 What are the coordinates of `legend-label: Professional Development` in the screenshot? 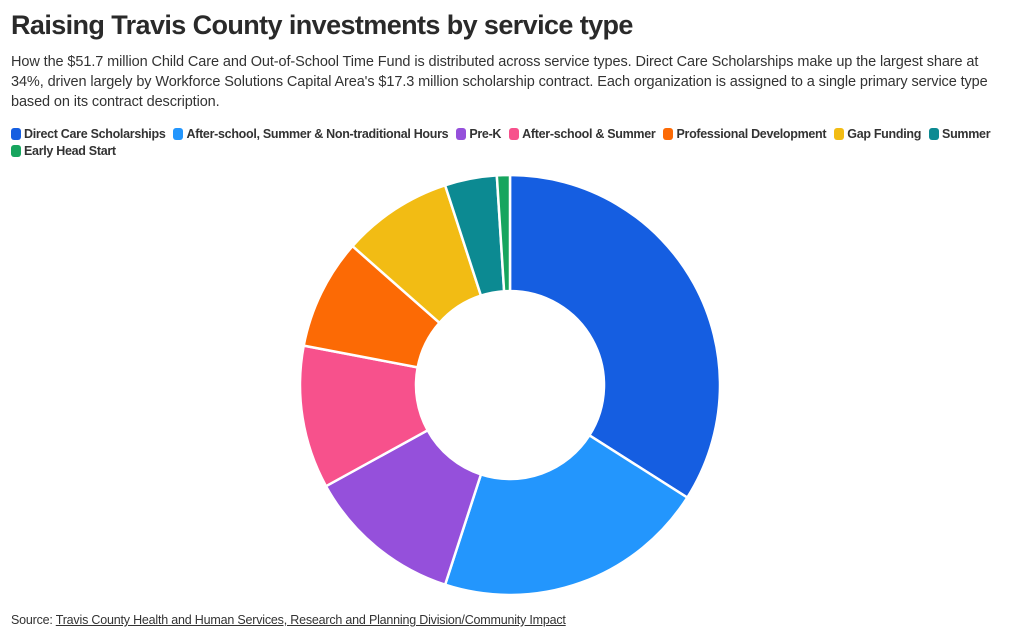 It's located at (751, 133).